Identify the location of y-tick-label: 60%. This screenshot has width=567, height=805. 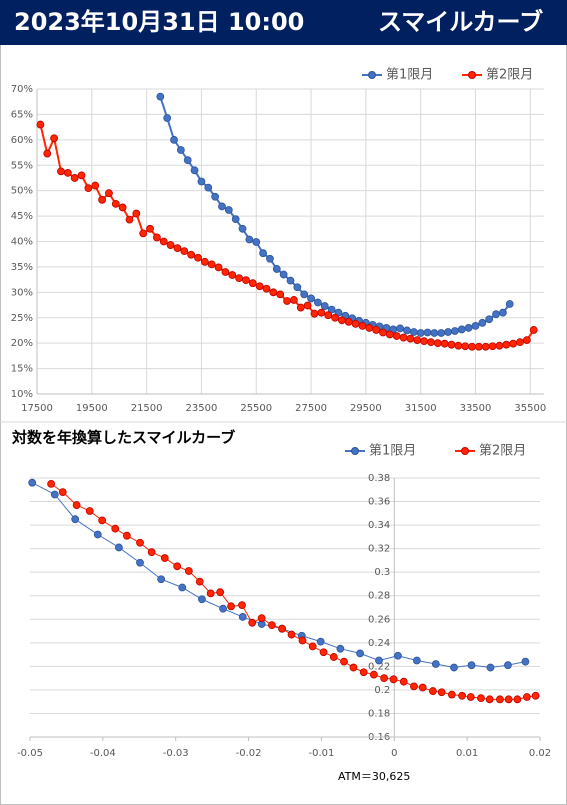
(22, 140).